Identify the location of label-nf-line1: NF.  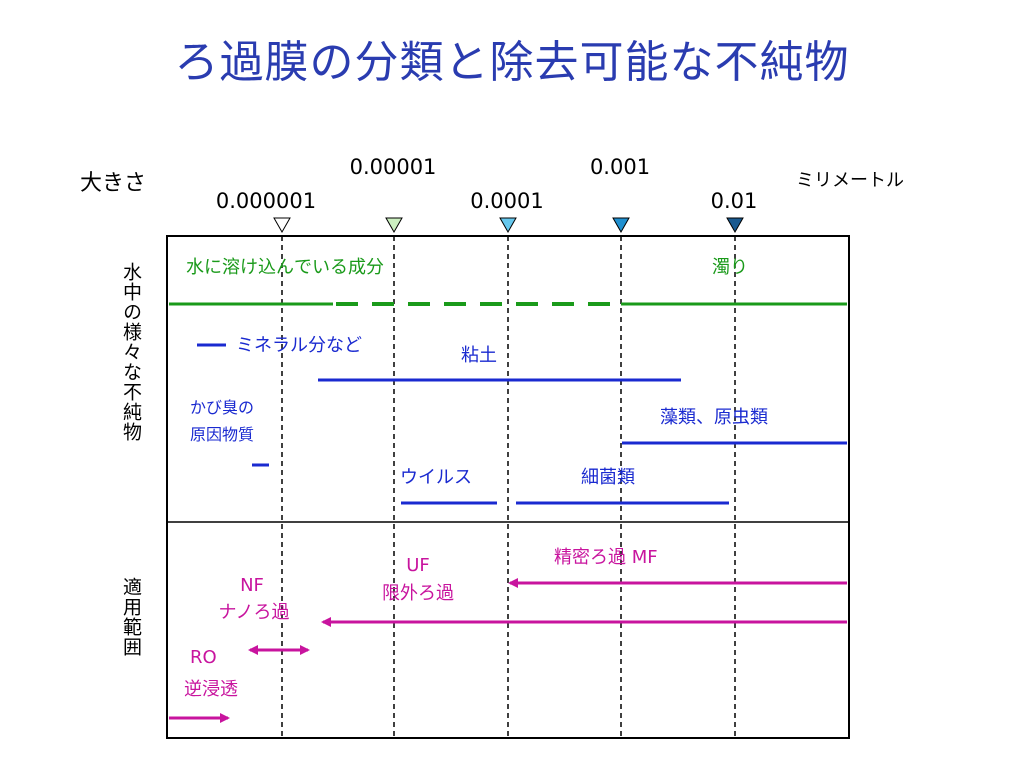
(252, 585).